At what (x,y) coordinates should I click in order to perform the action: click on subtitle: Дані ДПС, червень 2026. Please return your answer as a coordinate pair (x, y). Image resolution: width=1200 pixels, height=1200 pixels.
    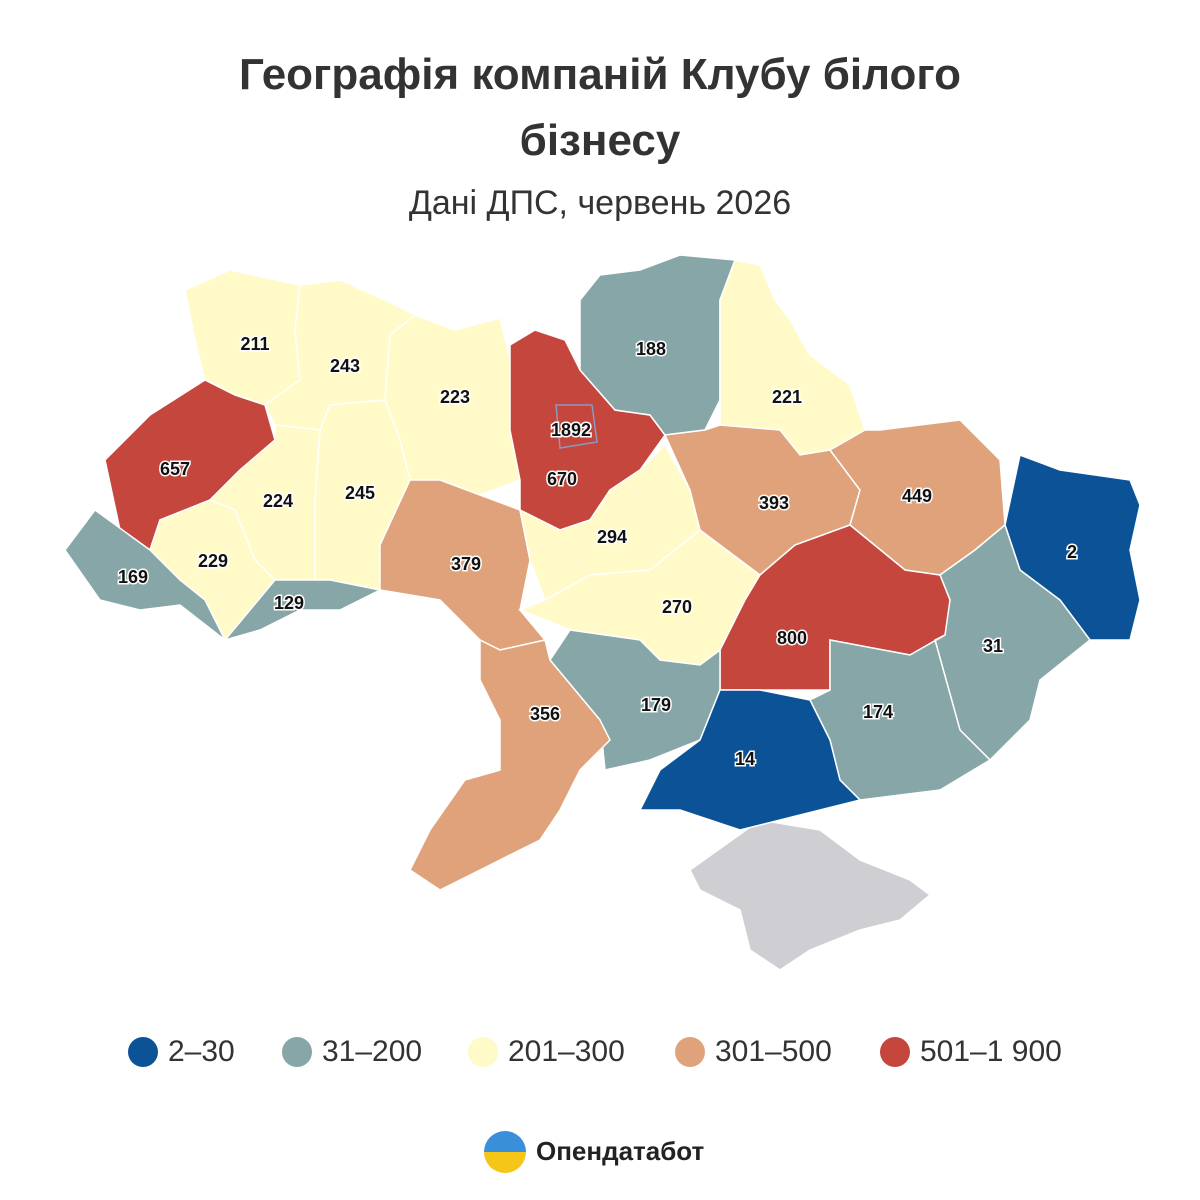
    Looking at the image, I should click on (600, 203).